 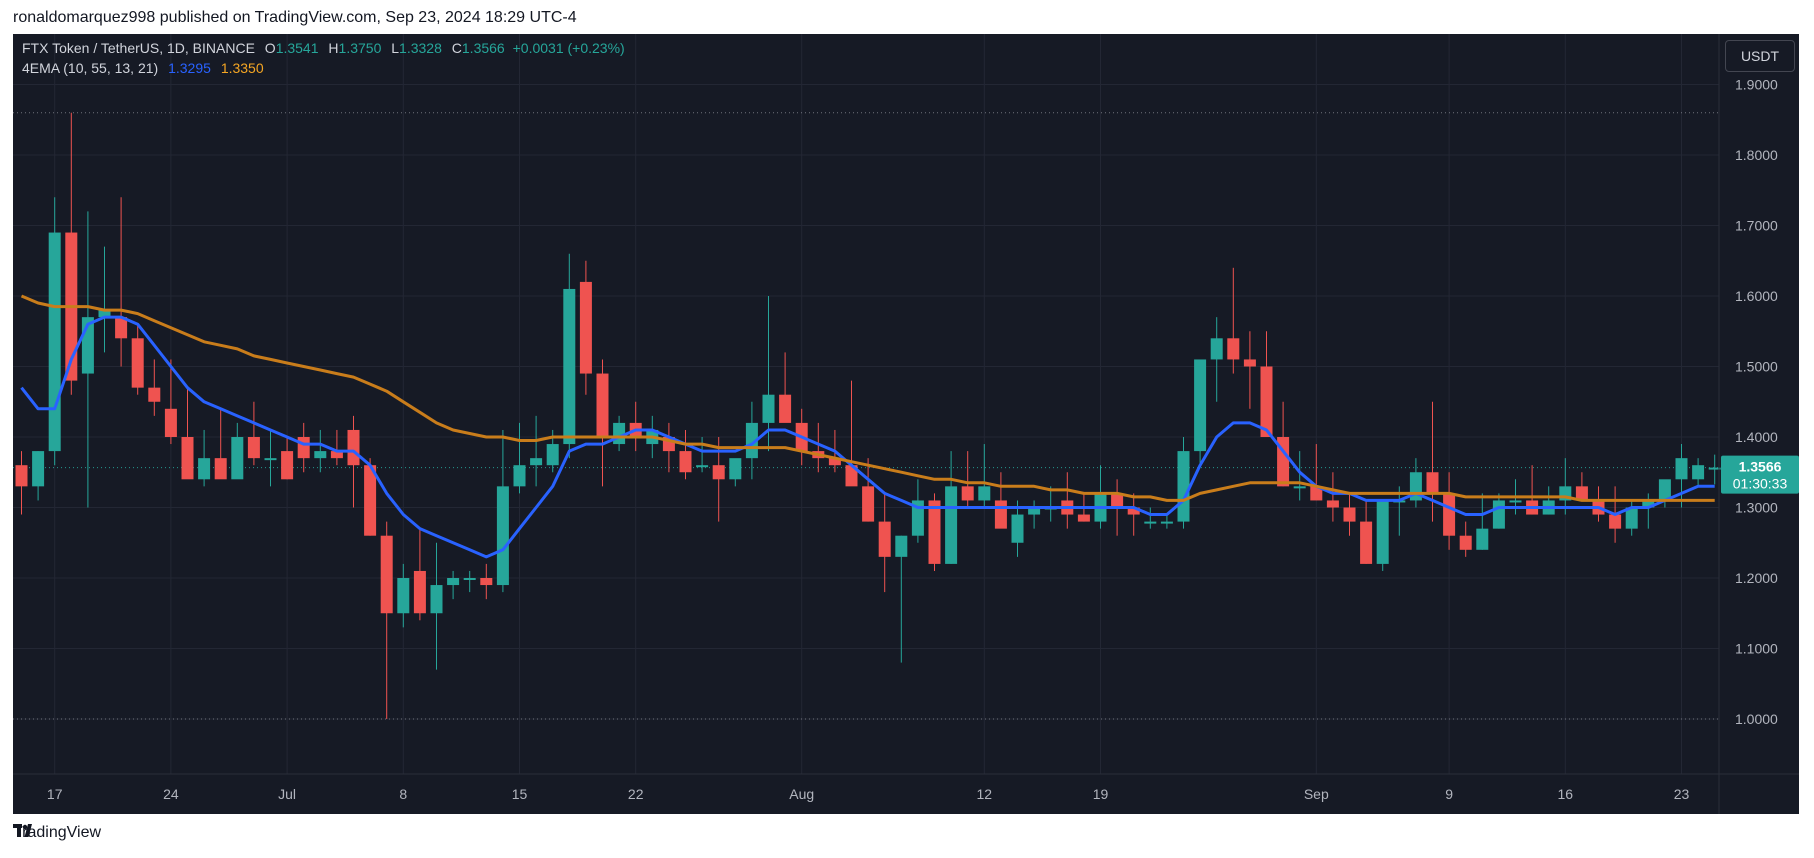 What do you see at coordinates (1756, 296) in the screenshot?
I see `price-tick-label: 1.6000` at bounding box center [1756, 296].